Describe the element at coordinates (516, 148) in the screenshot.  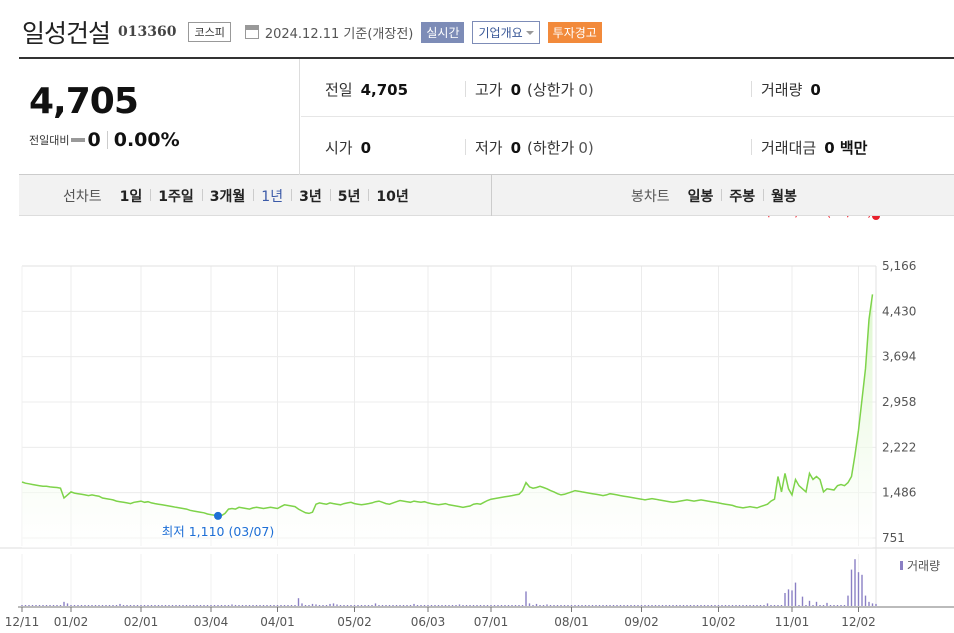
I see `low-value: 0` at that location.